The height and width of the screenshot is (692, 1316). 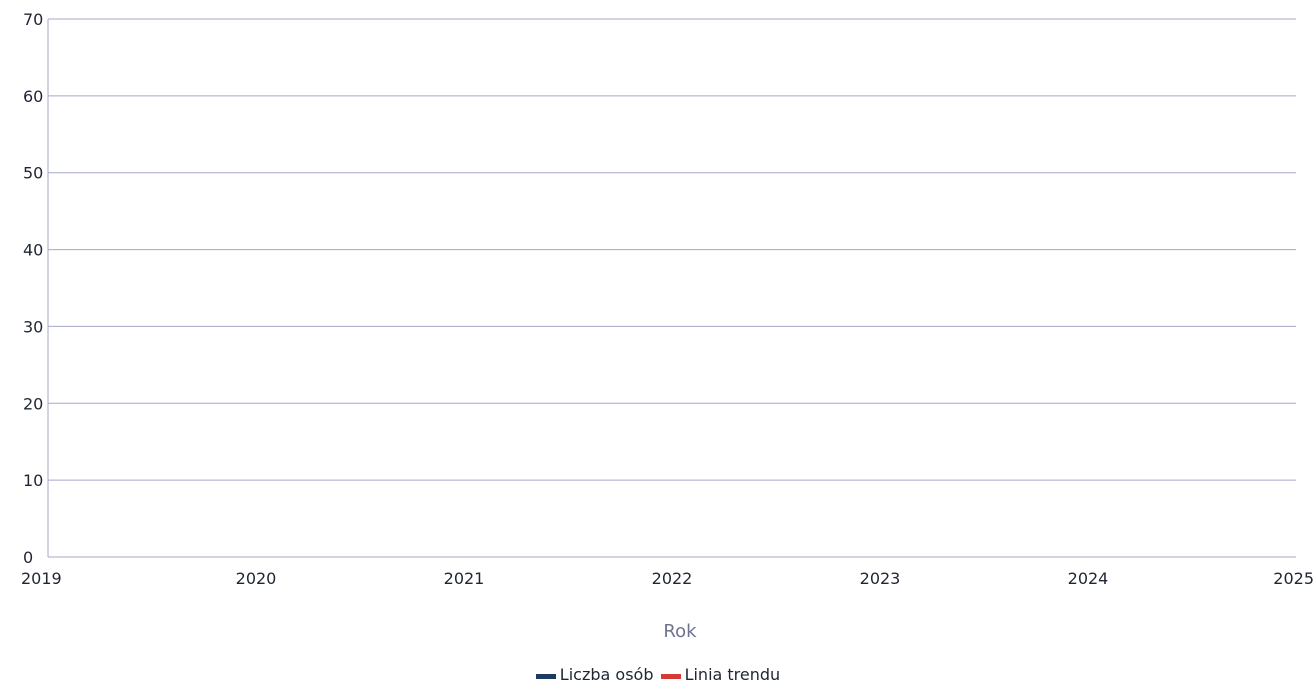 What do you see at coordinates (672, 578) in the screenshot?
I see `x-tick-label-2022: 2022` at bounding box center [672, 578].